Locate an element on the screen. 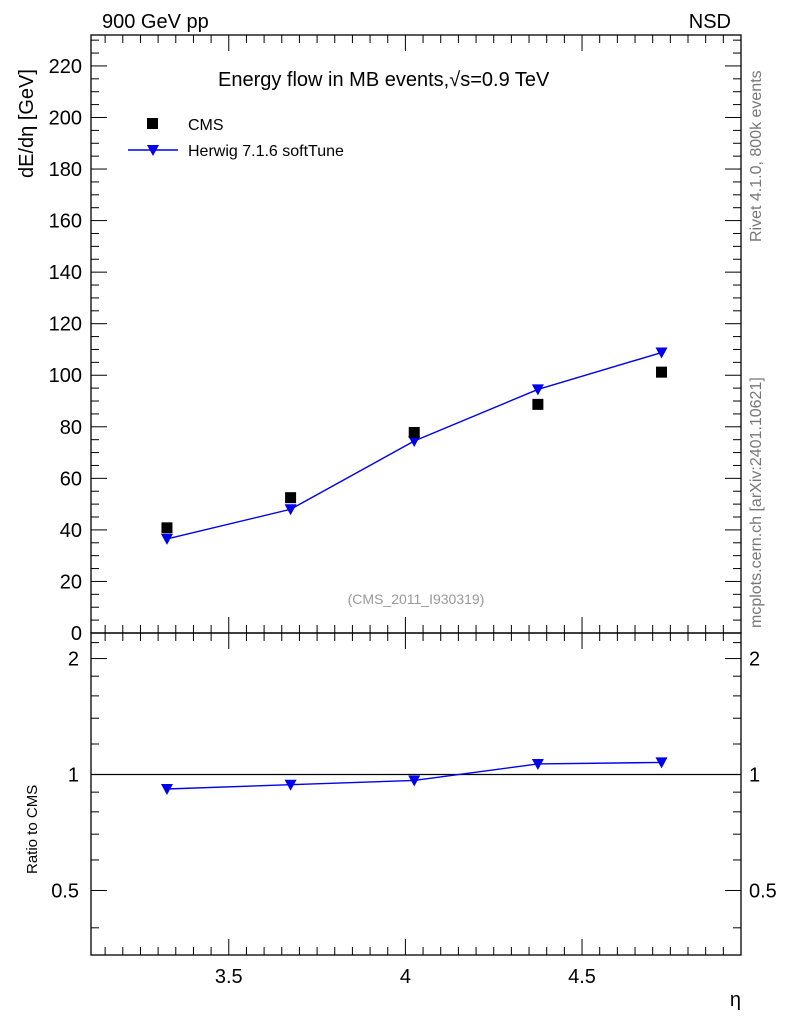 The width and height of the screenshot is (786, 1024). x-tick-label: 4.5 is located at coordinates (582, 977).